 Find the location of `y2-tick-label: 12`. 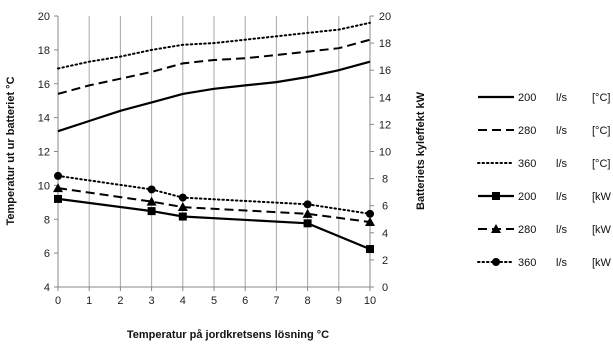

y2-tick-label: 12 is located at coordinates (385, 125).